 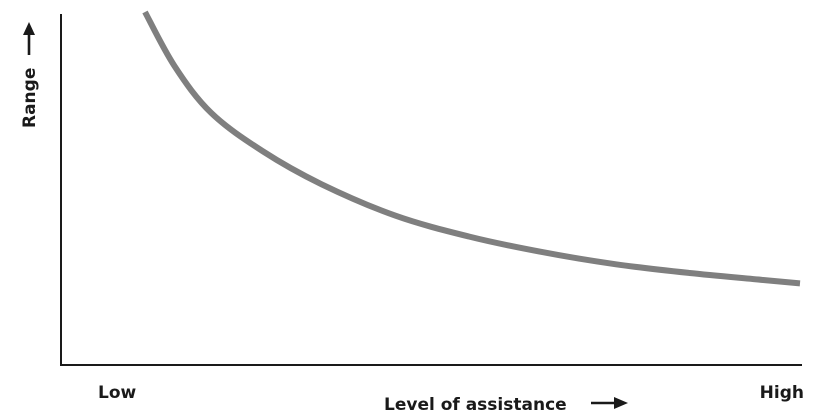 I want to click on x-axis-label: Level of assistance, so click(x=475, y=403).